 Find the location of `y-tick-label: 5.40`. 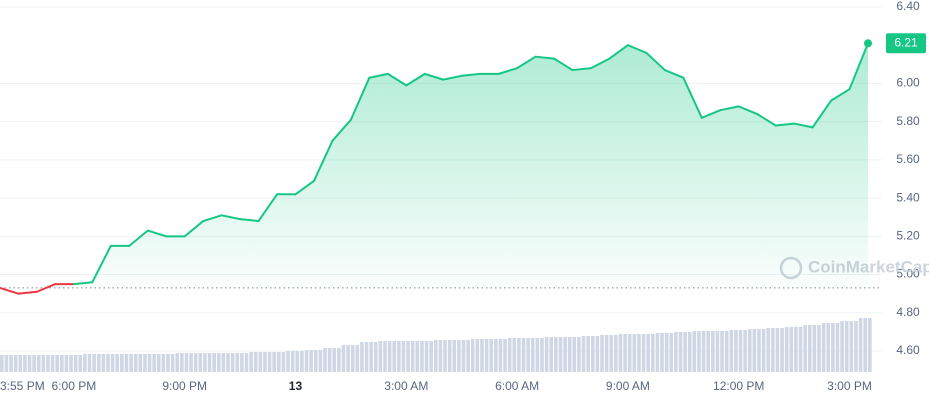

y-tick-label: 5.40 is located at coordinates (908, 197).